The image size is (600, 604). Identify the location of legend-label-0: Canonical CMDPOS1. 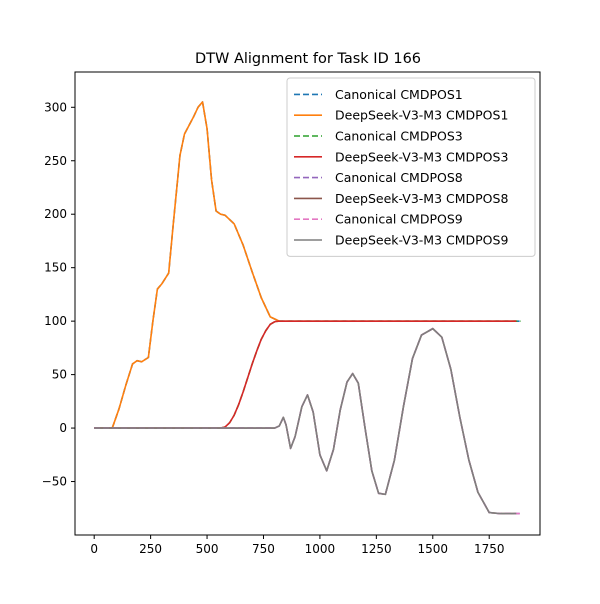
(399, 94).